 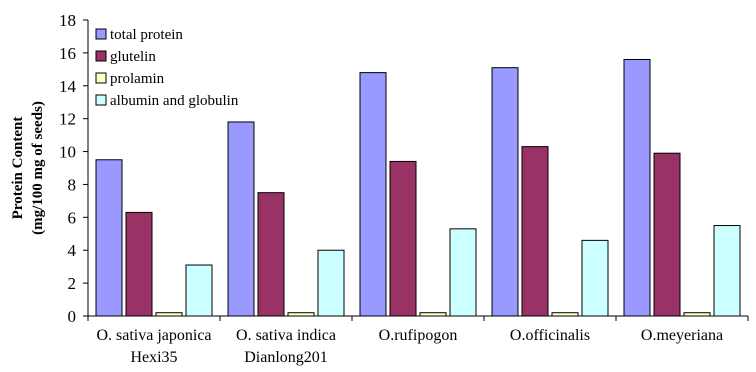 What do you see at coordinates (682, 335) in the screenshot?
I see `x-category-label: O.meyeriana` at bounding box center [682, 335].